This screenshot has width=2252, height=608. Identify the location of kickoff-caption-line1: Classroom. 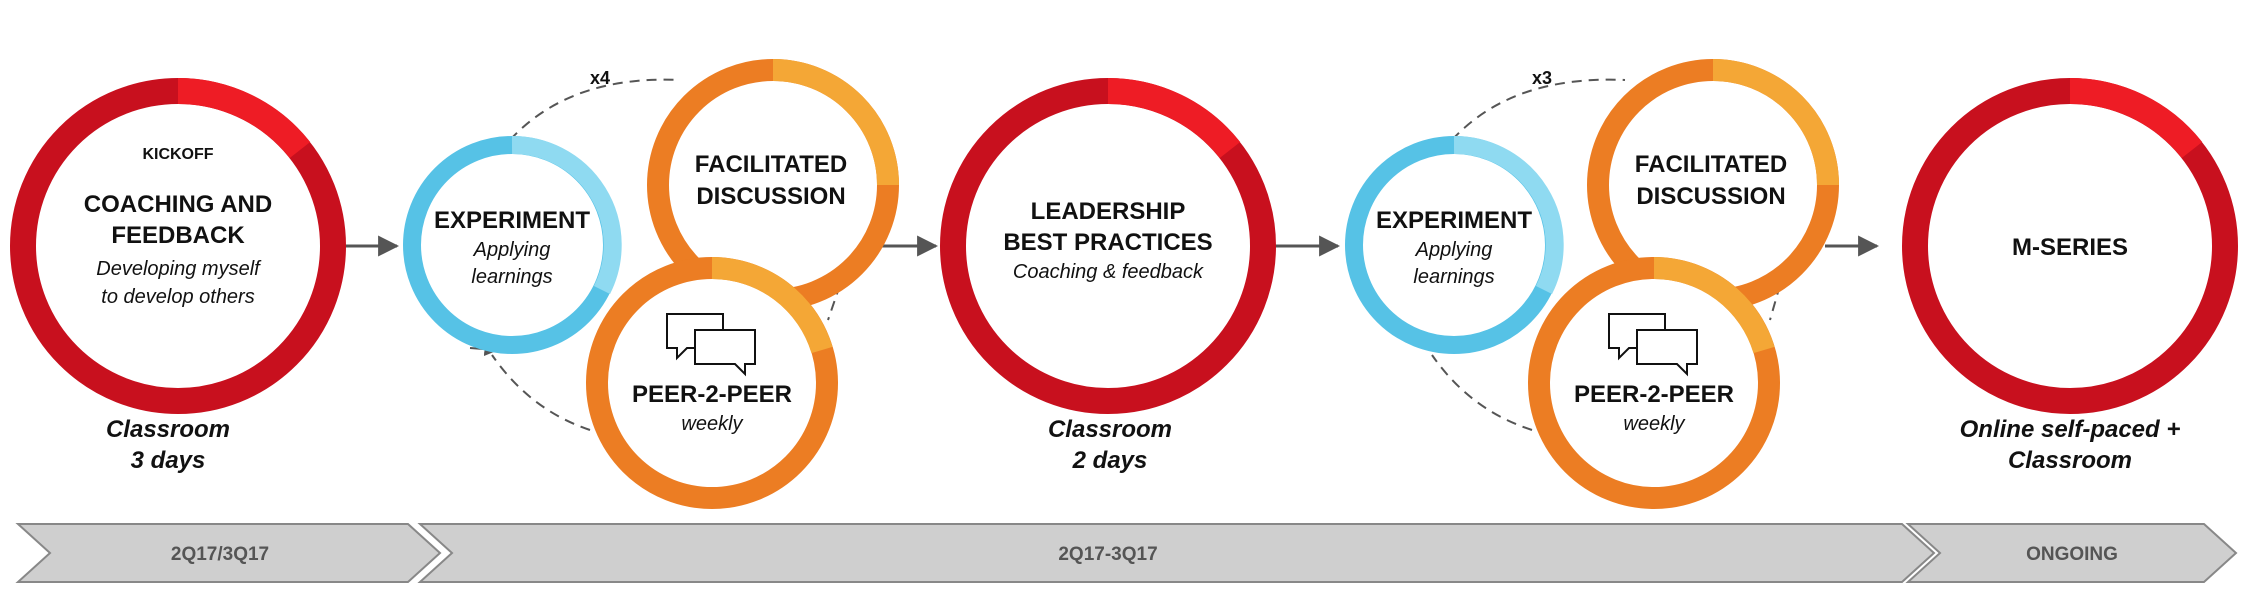
(168, 429).